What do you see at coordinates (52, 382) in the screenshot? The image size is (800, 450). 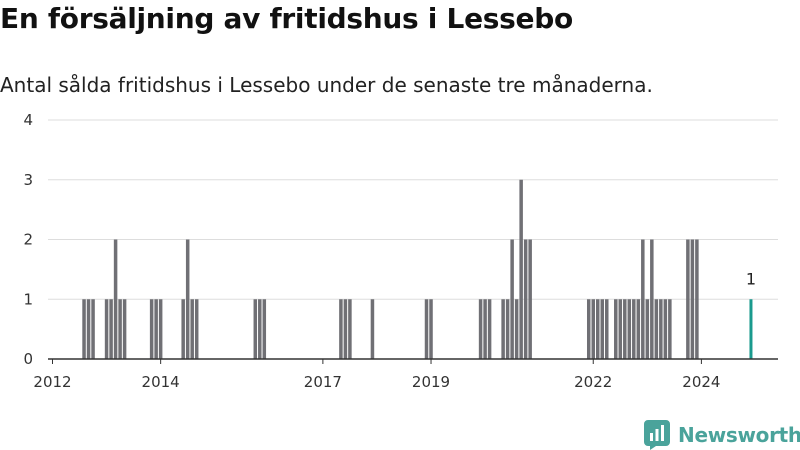 I see `x-tick-label: 2012` at bounding box center [52, 382].